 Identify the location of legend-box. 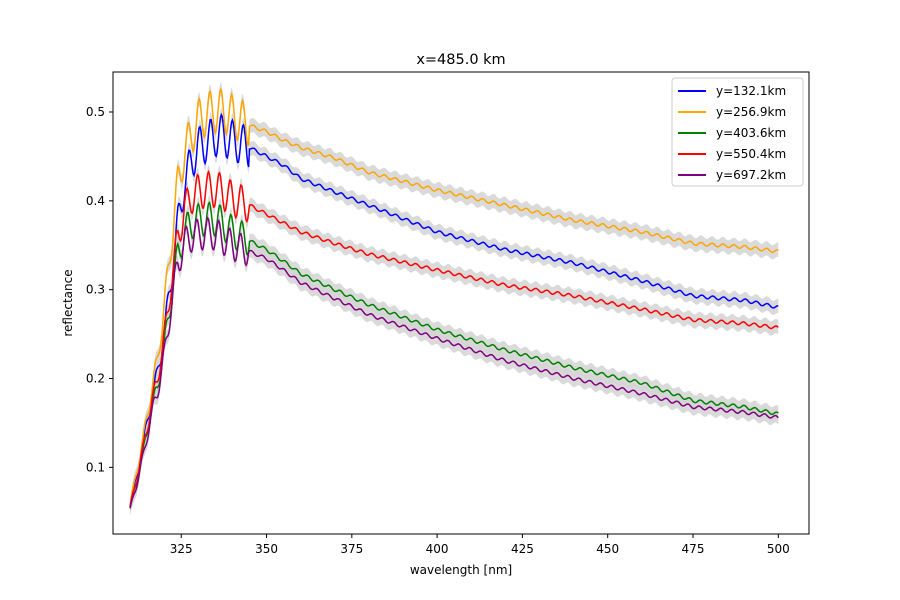
(737, 132).